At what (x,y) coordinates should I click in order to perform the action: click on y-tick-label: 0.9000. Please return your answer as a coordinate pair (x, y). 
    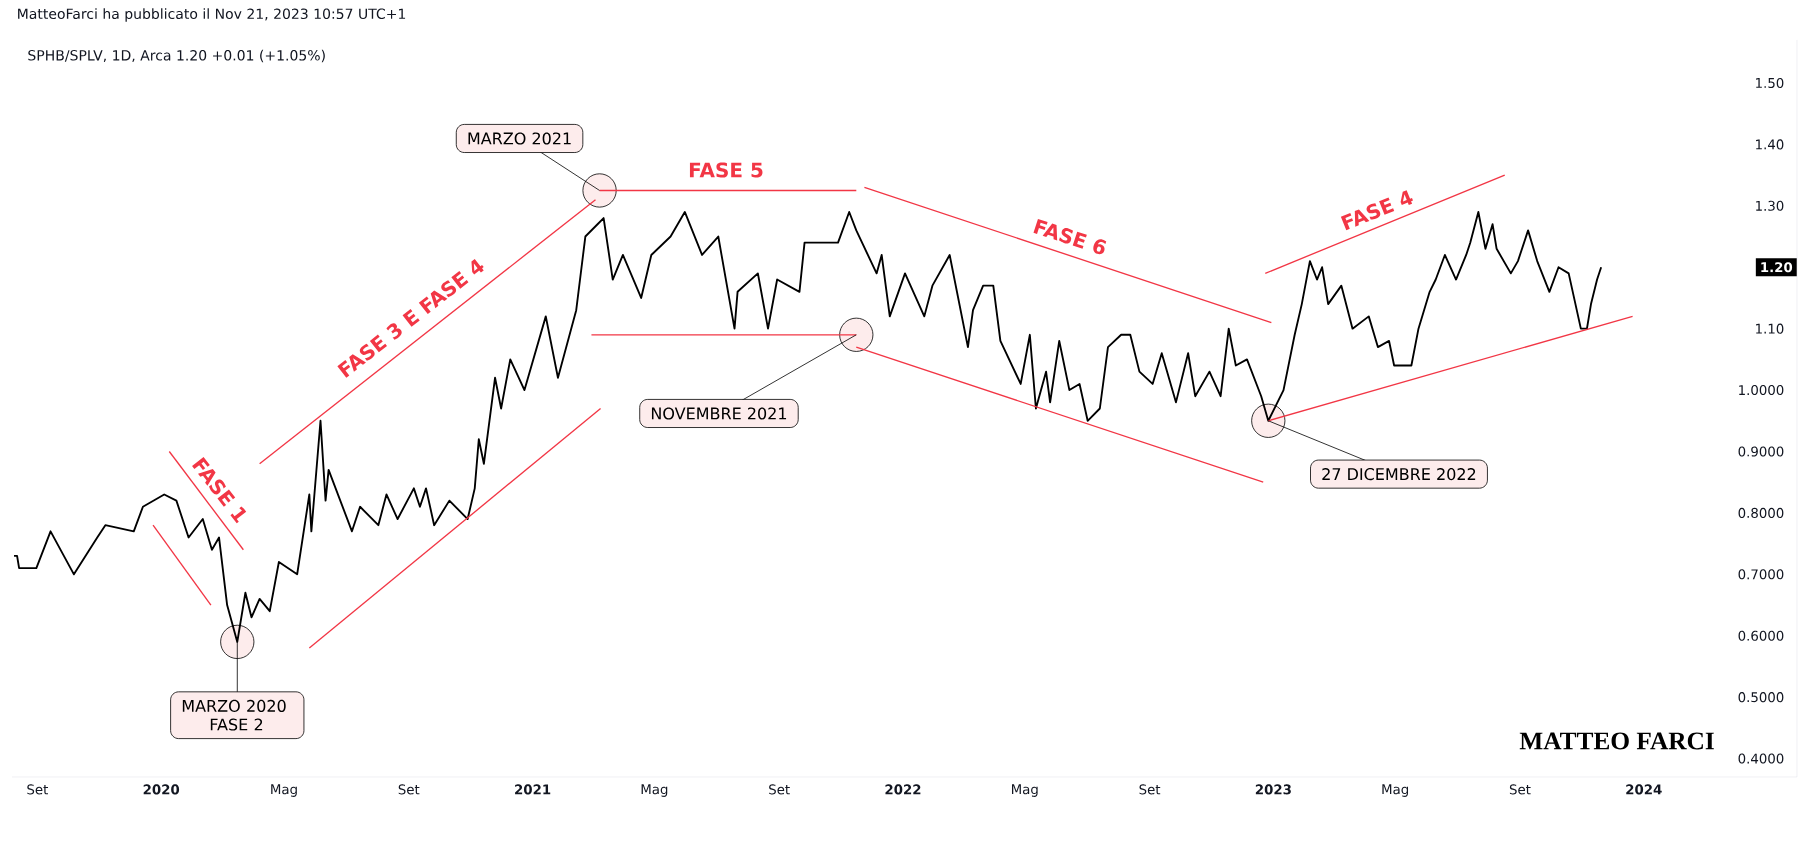
    Looking at the image, I should click on (1761, 451).